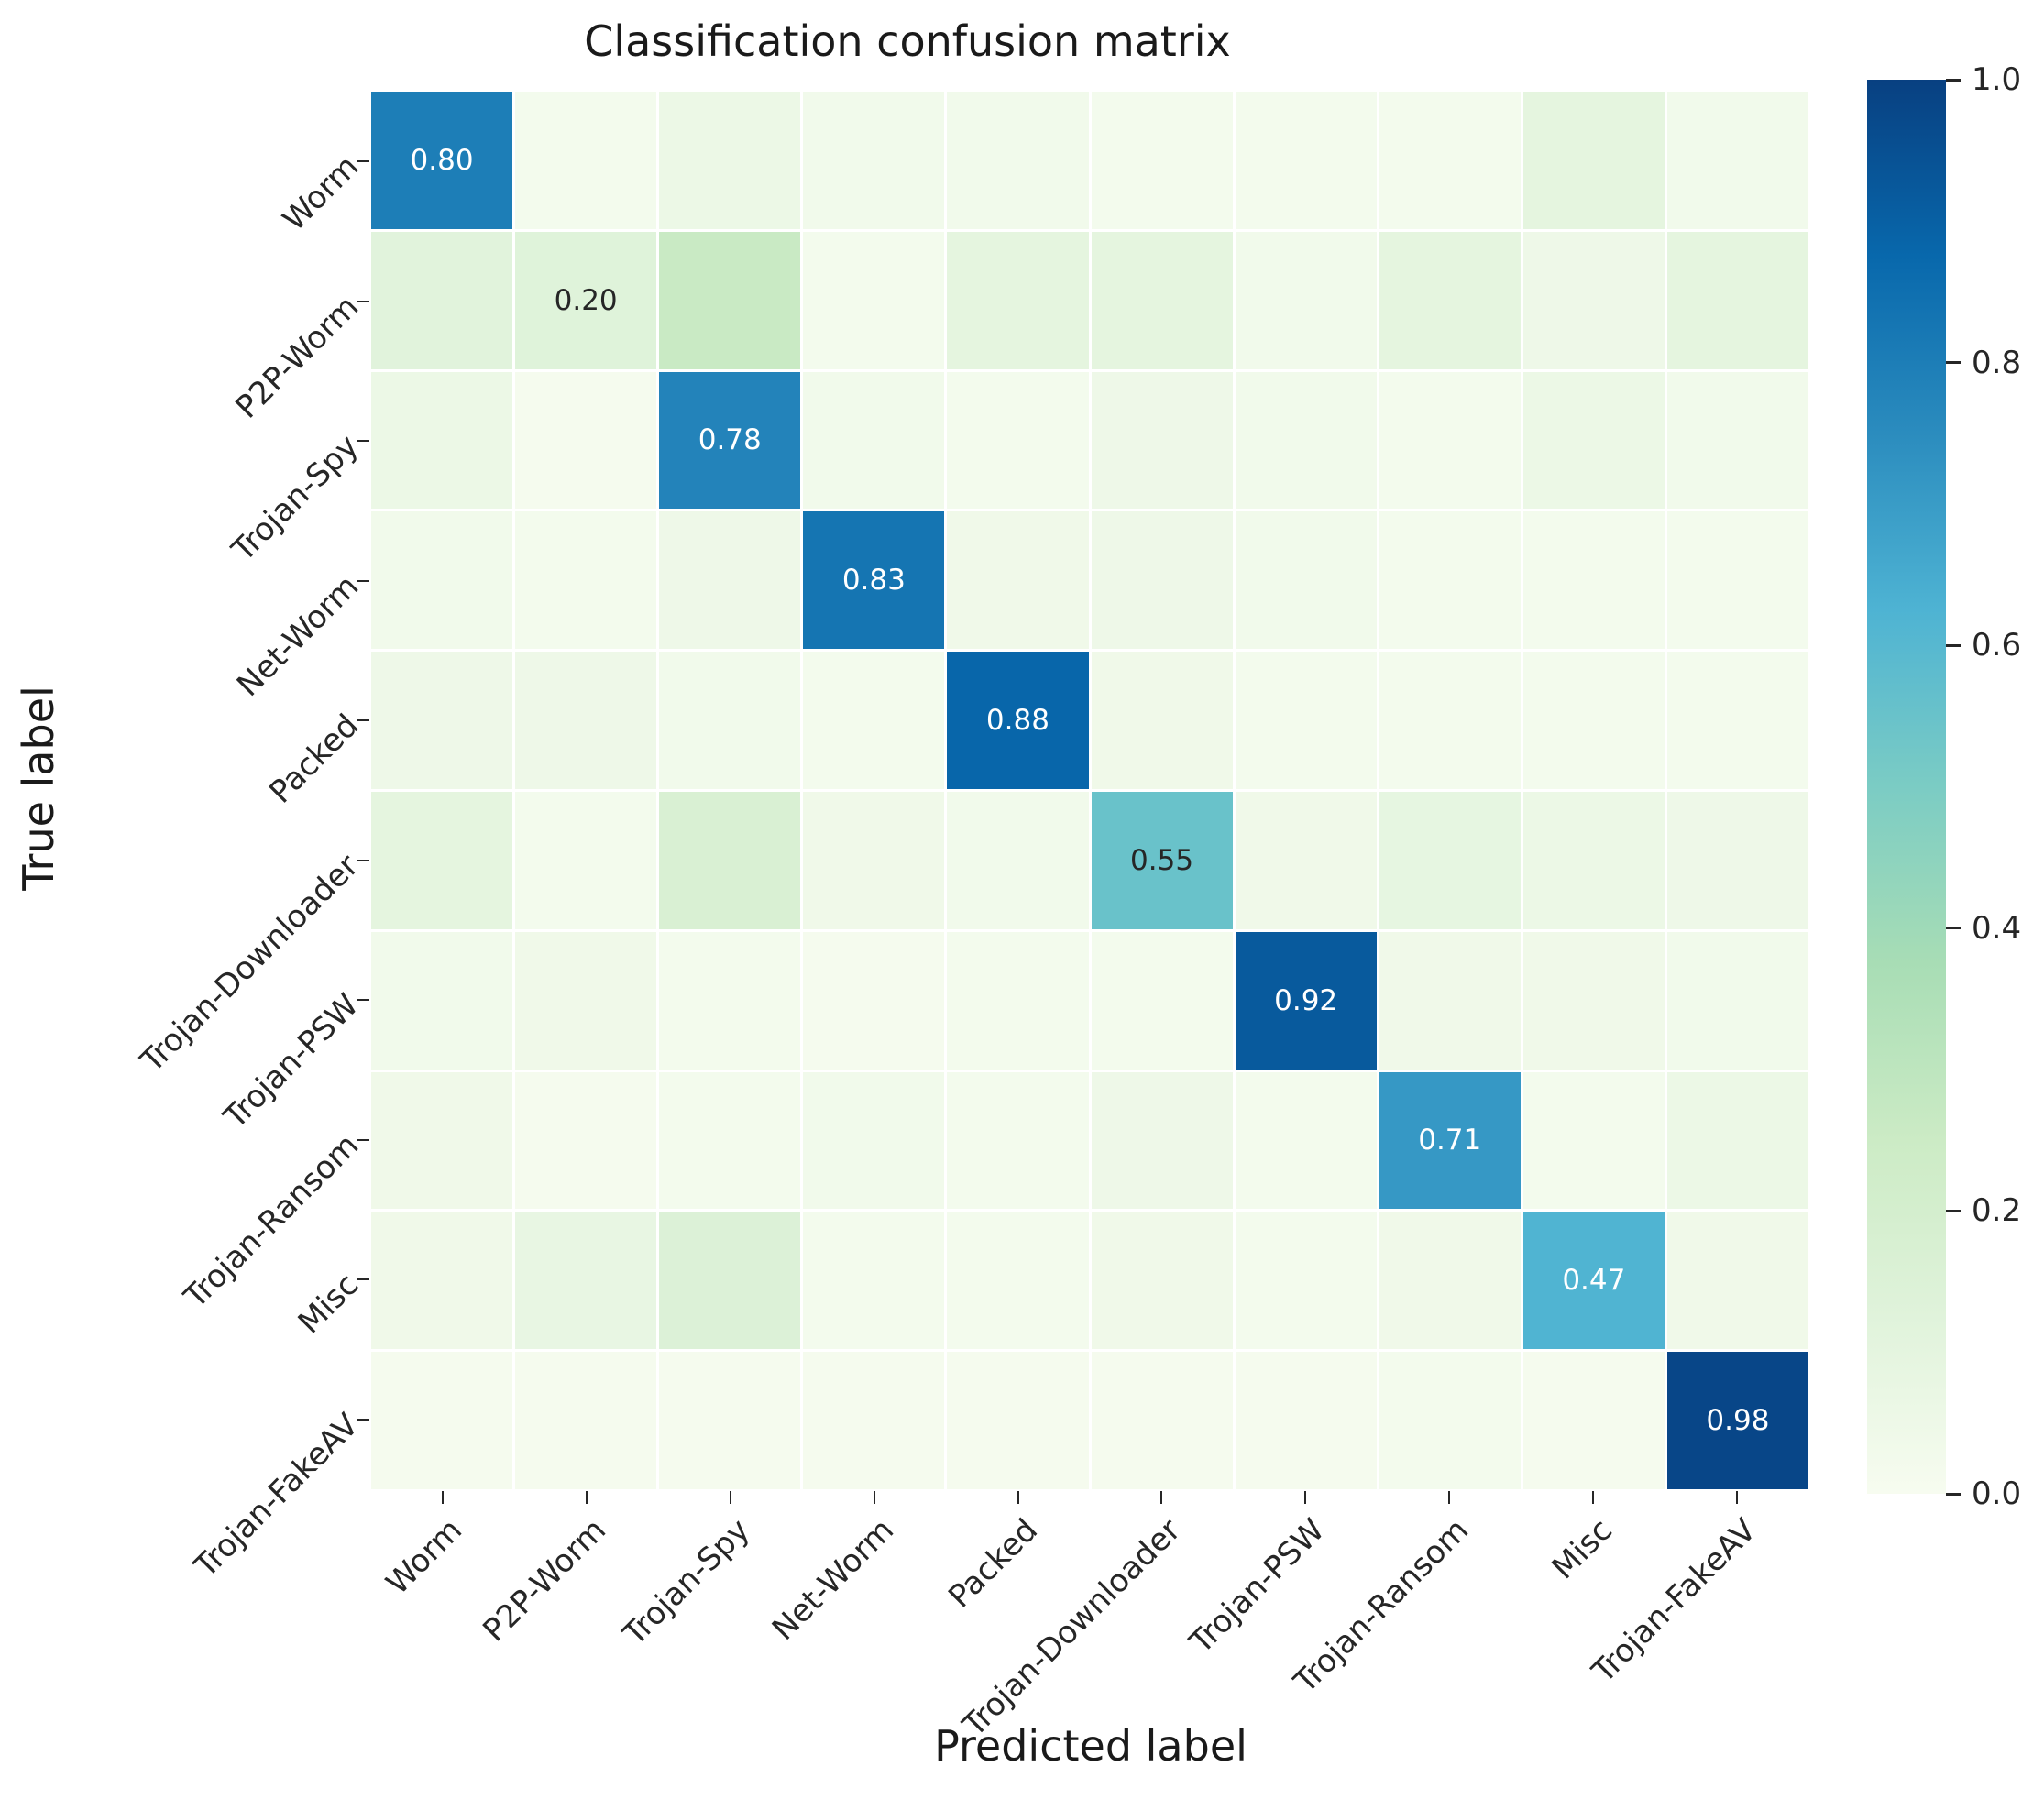 The height and width of the screenshot is (1810, 2044). What do you see at coordinates (1907, 787) in the screenshot?
I see `colorbar` at bounding box center [1907, 787].